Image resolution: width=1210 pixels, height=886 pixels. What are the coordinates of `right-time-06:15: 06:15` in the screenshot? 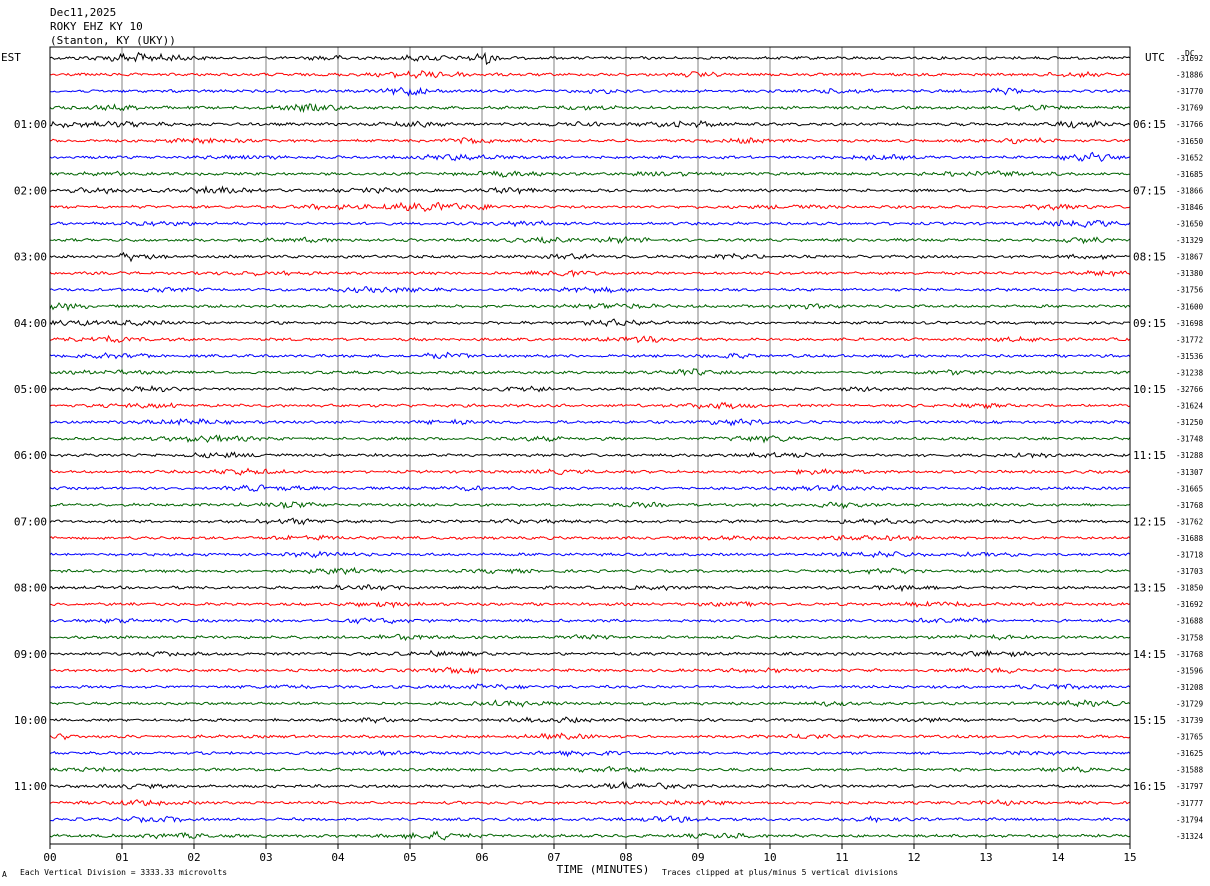 It's located at (1149, 124).